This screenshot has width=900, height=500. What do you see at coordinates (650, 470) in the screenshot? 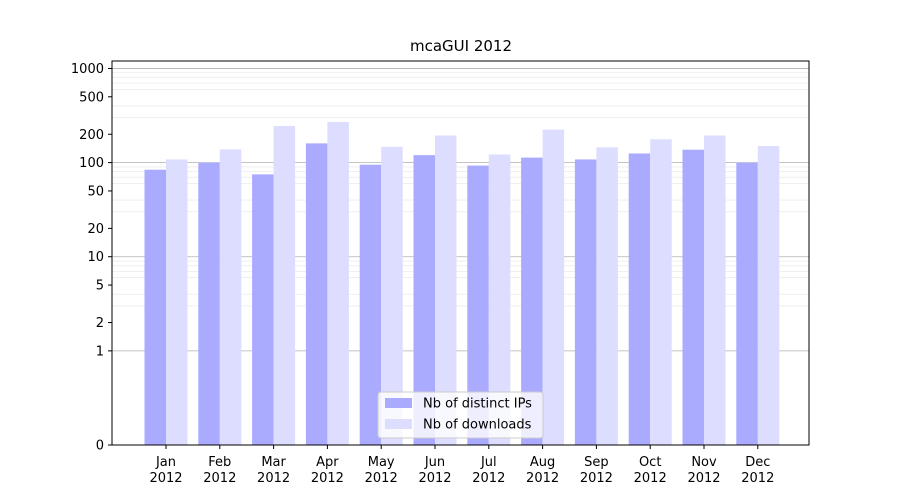
I see `x-tick-label: Oct 2012` at bounding box center [650, 470].